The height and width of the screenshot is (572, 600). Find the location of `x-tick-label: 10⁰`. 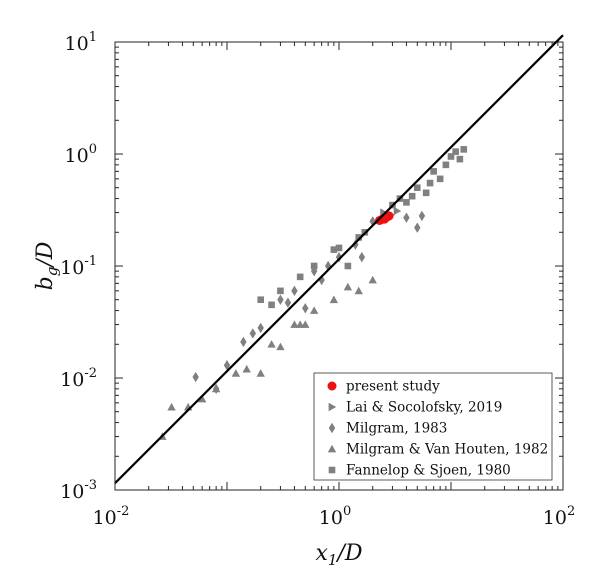

x-tick-label: 10⁰ is located at coordinates (335, 516).